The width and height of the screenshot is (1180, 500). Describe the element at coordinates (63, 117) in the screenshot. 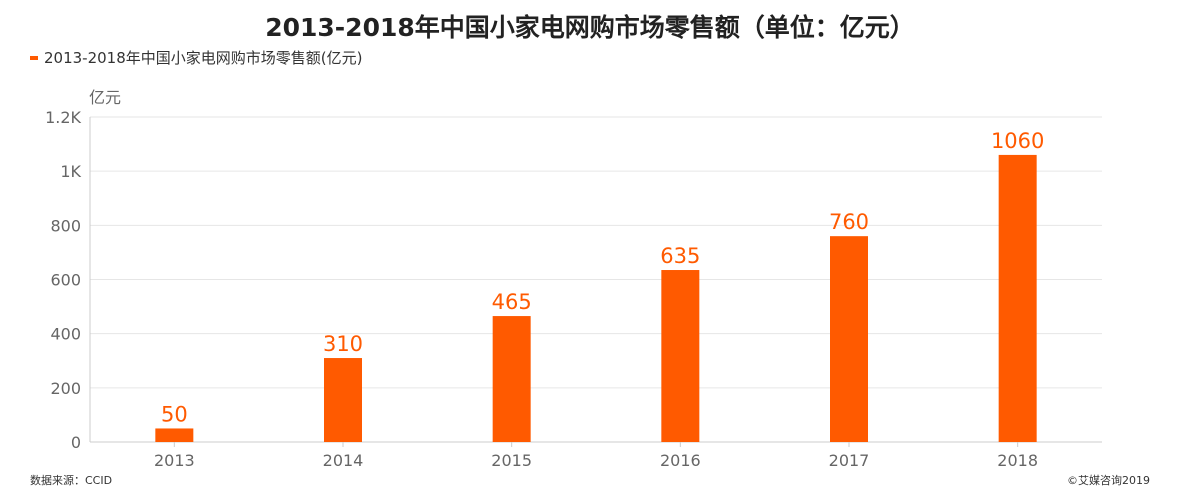

I see `y-tick-label: 1.2K` at that location.